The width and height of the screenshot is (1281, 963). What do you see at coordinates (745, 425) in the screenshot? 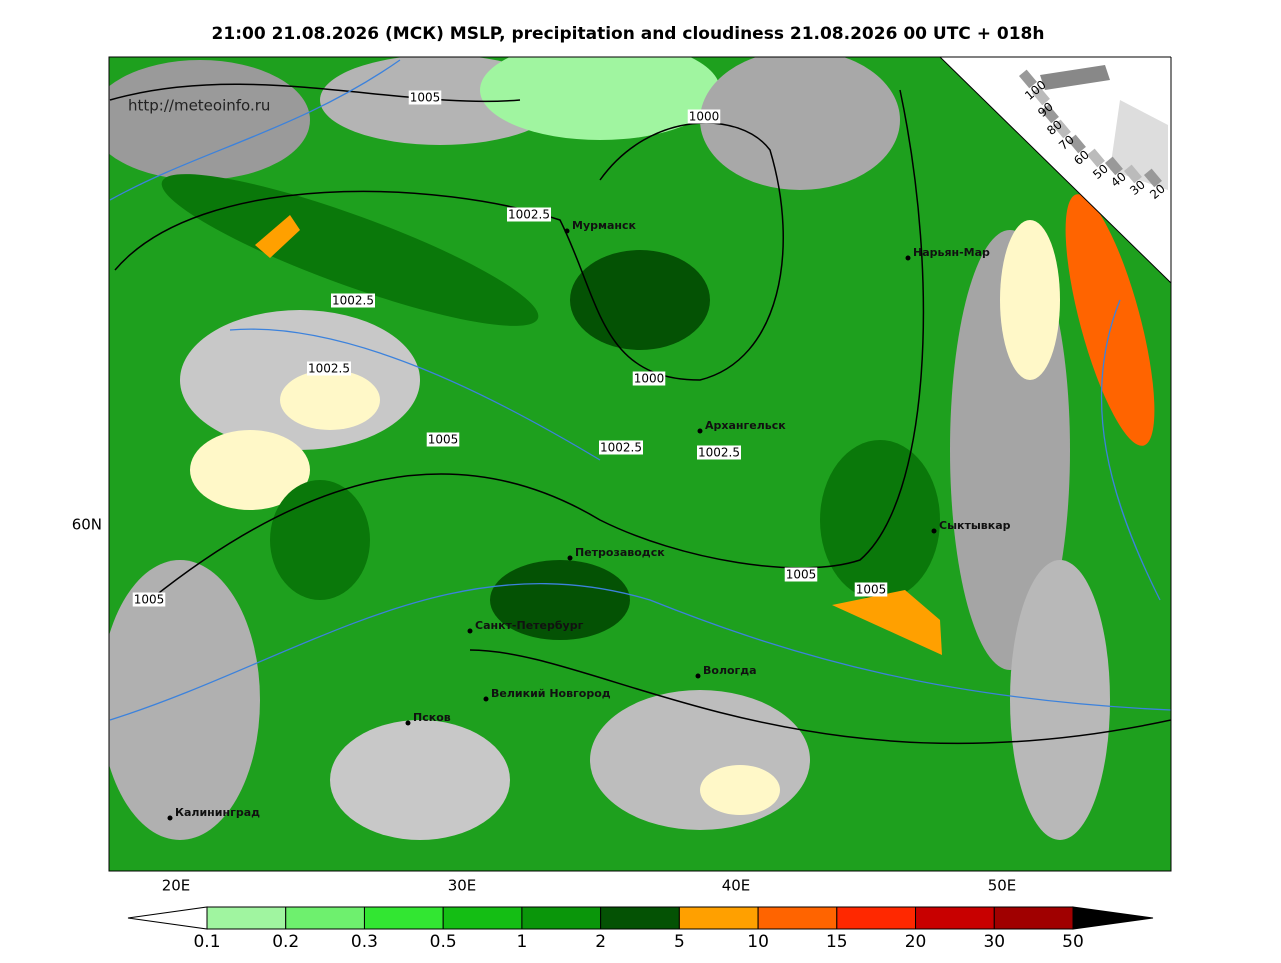
I see `city-label: Архангельск` at bounding box center [745, 425].